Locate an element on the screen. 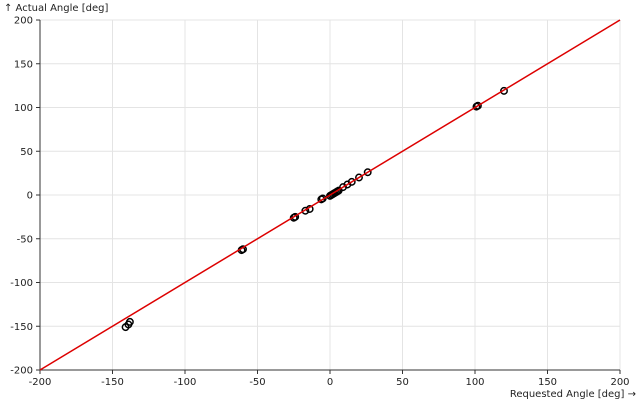  y-tick-label: -150 is located at coordinates (21, 327).